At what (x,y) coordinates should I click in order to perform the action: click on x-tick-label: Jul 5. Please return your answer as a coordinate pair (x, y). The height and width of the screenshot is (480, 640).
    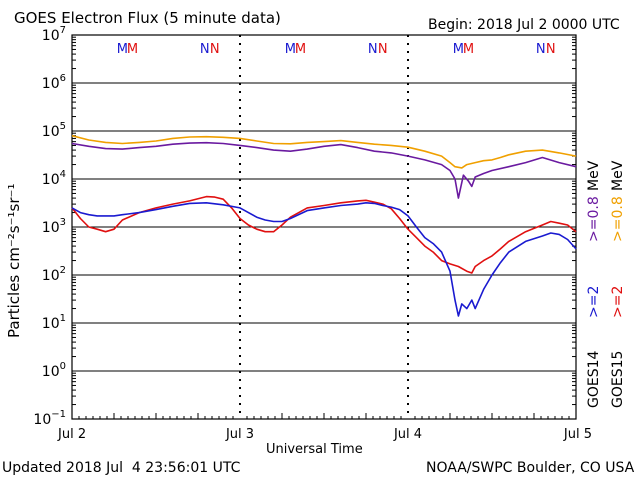
    Looking at the image, I should click on (577, 434).